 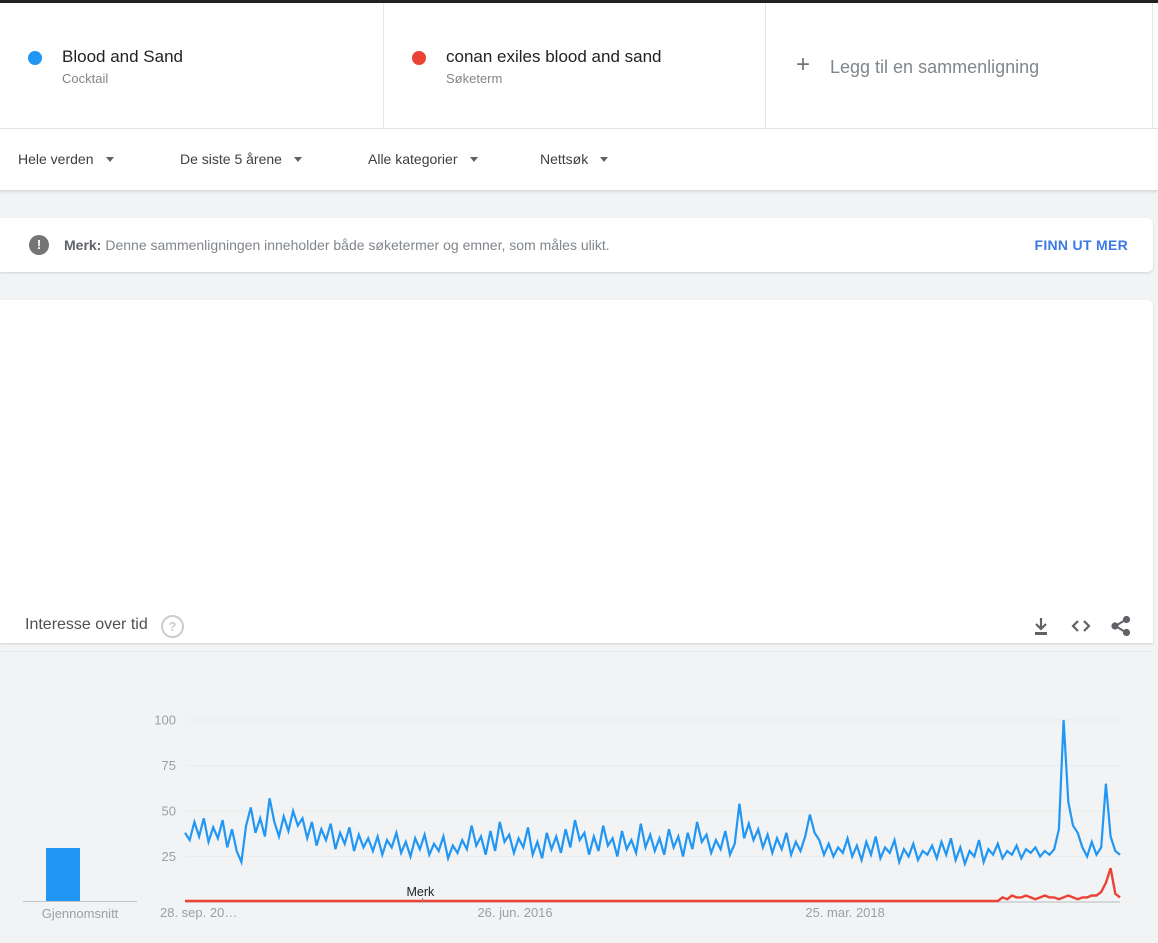 What do you see at coordinates (83, 245) in the screenshot?
I see `notice-bold: Merk:` at bounding box center [83, 245].